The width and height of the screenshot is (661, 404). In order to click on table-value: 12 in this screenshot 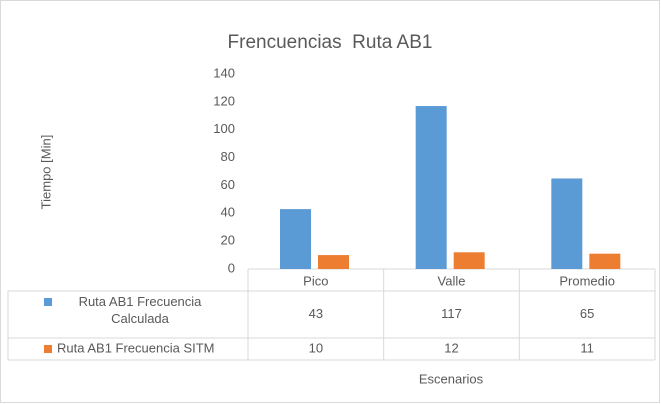, I will do `click(451, 347)`.